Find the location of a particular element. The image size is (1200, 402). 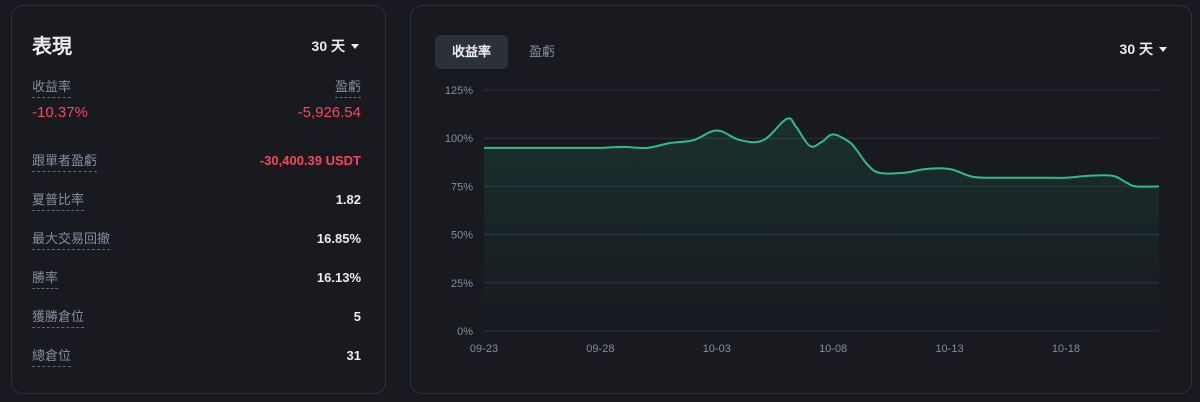

x-tick-label: 10-08 is located at coordinates (833, 349).